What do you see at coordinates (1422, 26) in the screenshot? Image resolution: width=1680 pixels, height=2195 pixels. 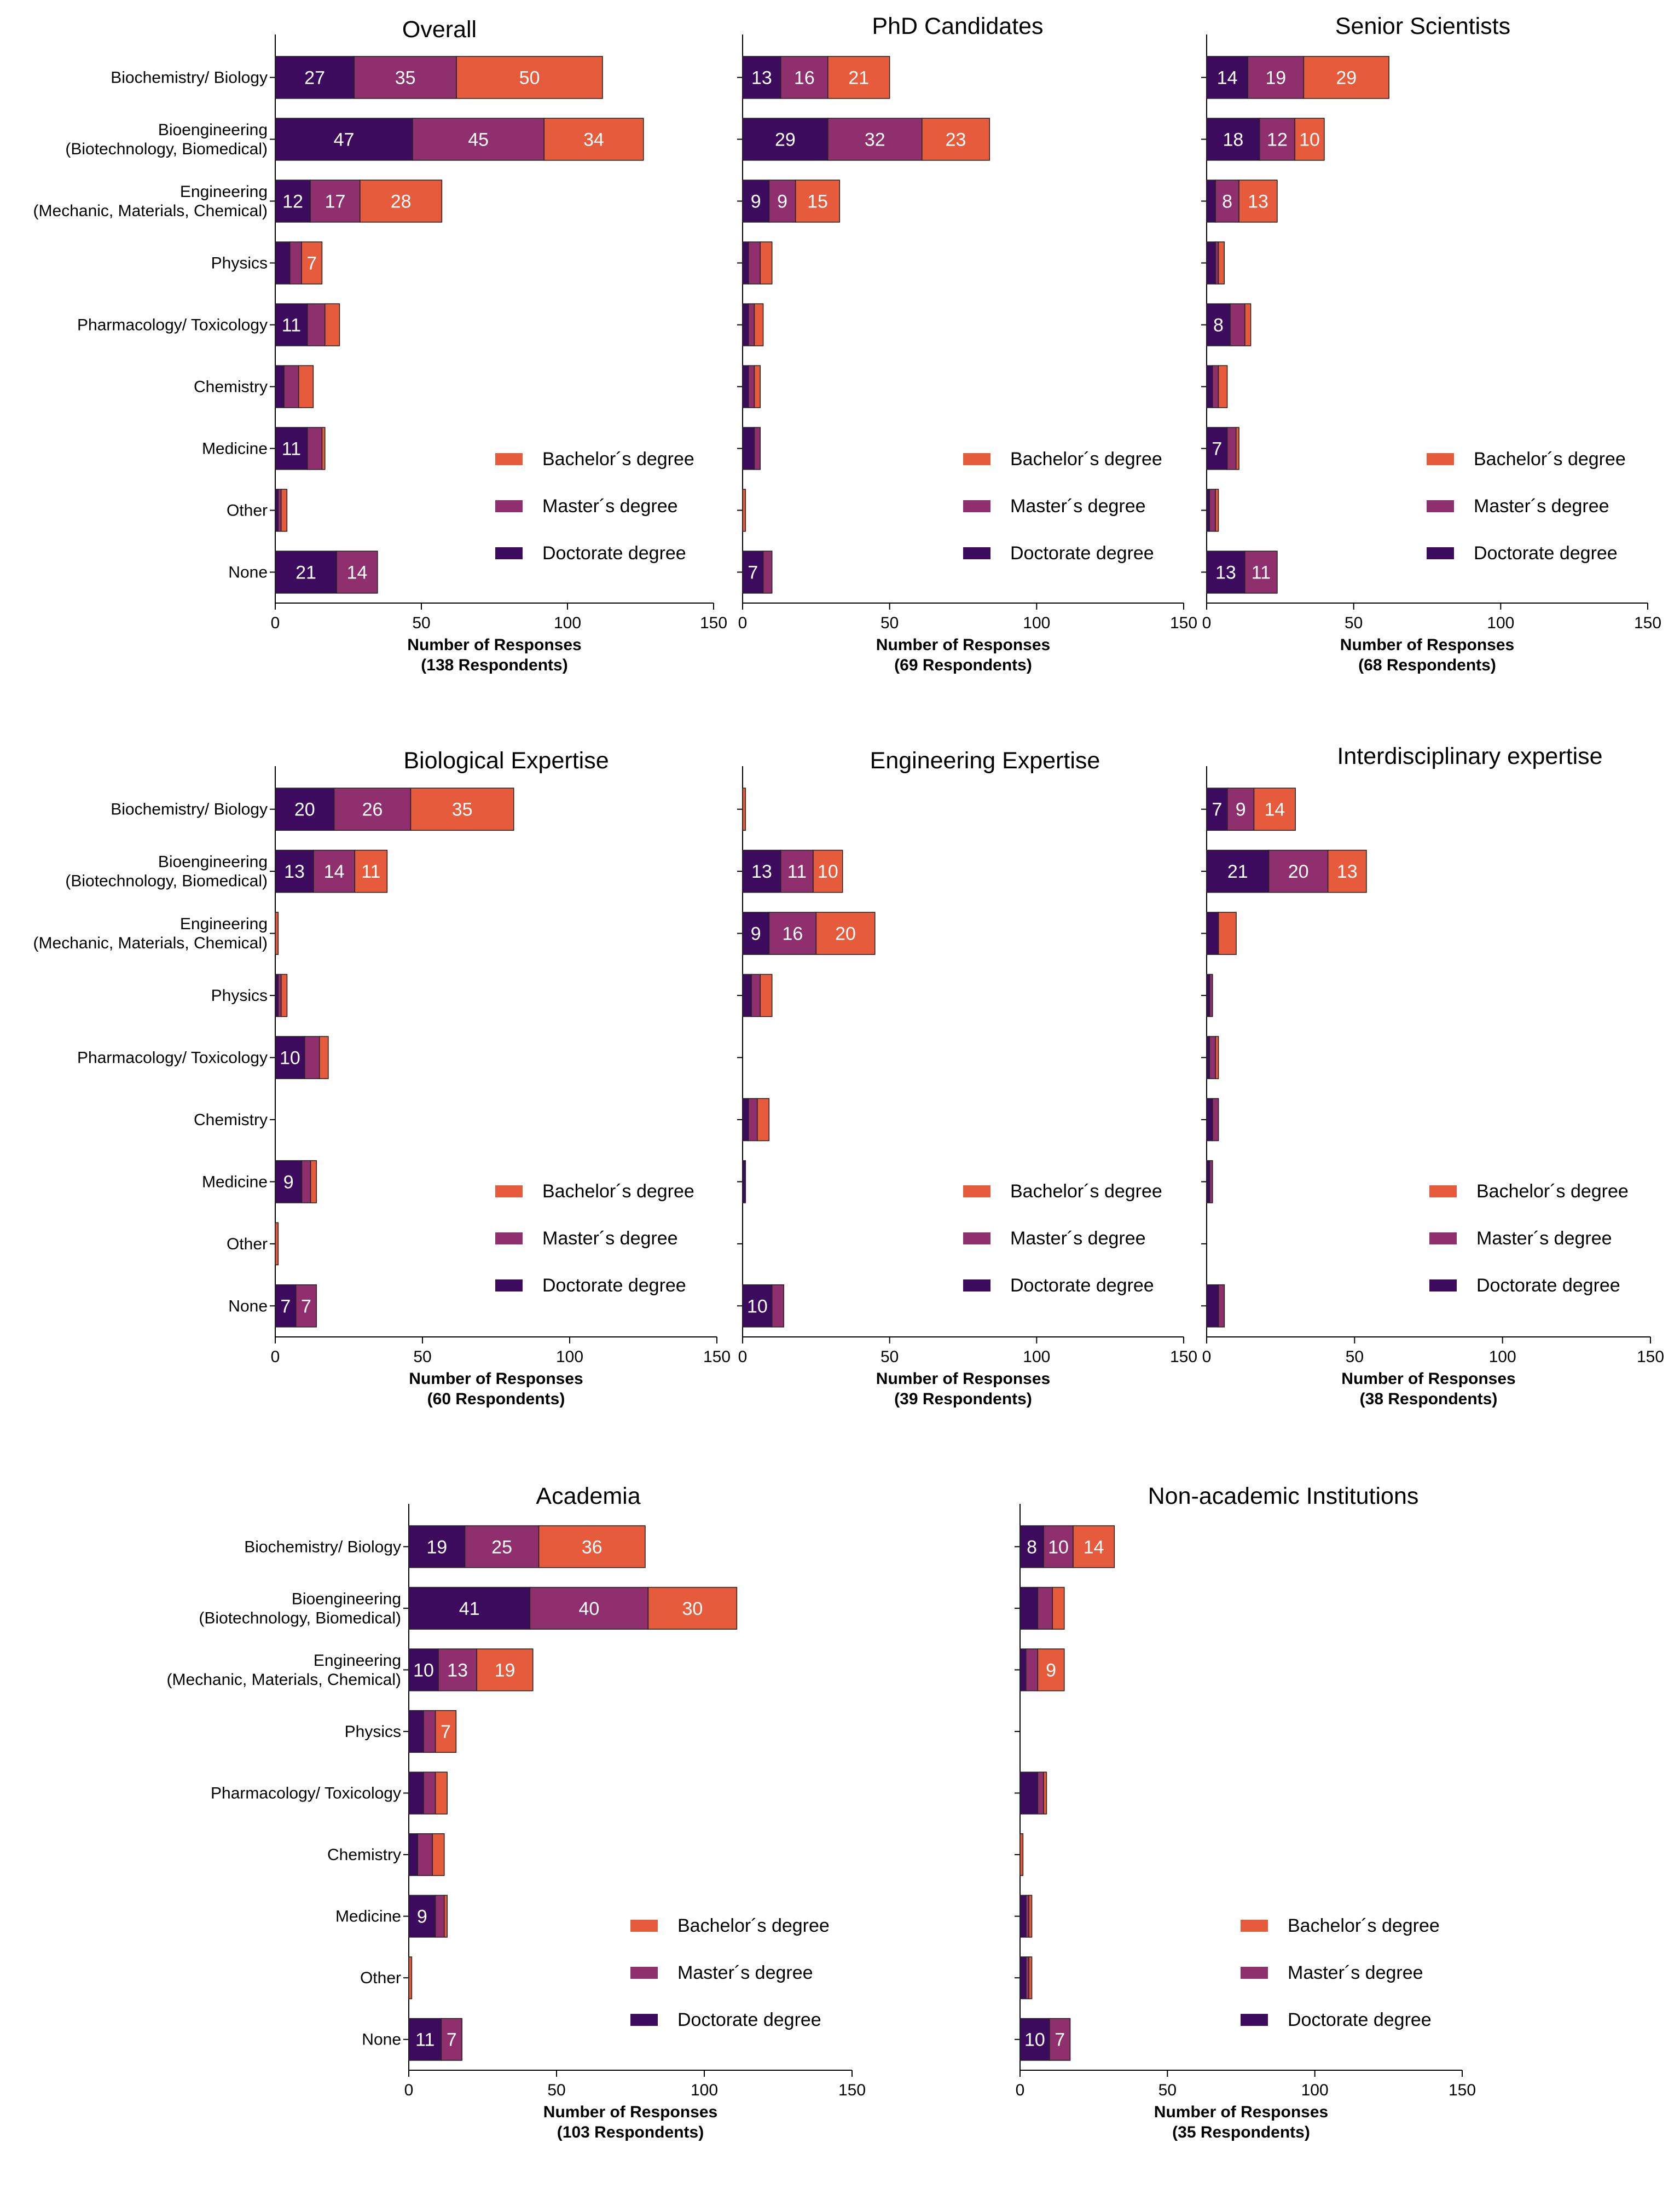 I see `panel-title: Senior Scientists` at bounding box center [1422, 26].